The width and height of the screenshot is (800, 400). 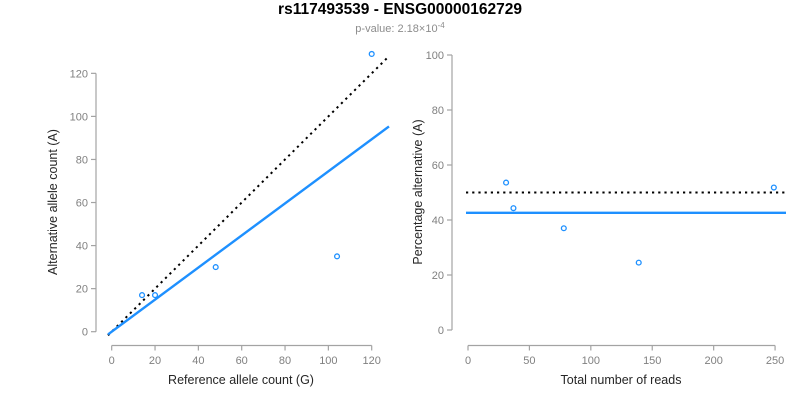 I want to click on x-tick-label: 120, so click(x=372, y=361).